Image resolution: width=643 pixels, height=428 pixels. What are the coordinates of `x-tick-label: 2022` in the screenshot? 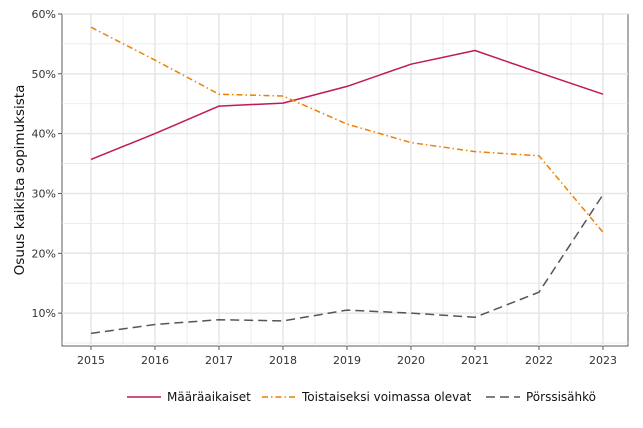 It's located at (539, 360).